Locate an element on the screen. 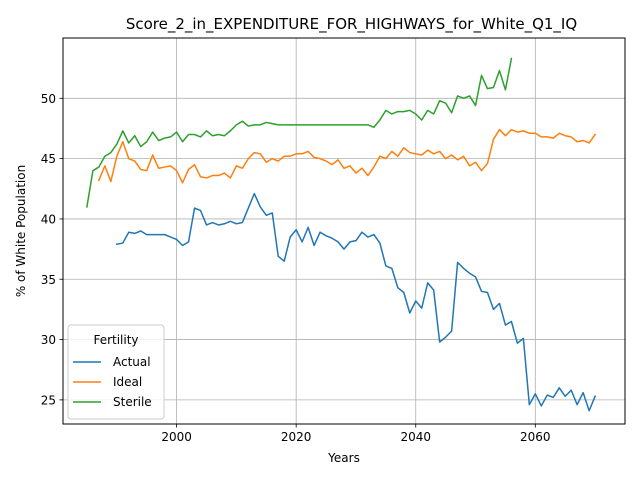 The height and width of the screenshot is (480, 640). legend-label: Actual is located at coordinates (132, 362).